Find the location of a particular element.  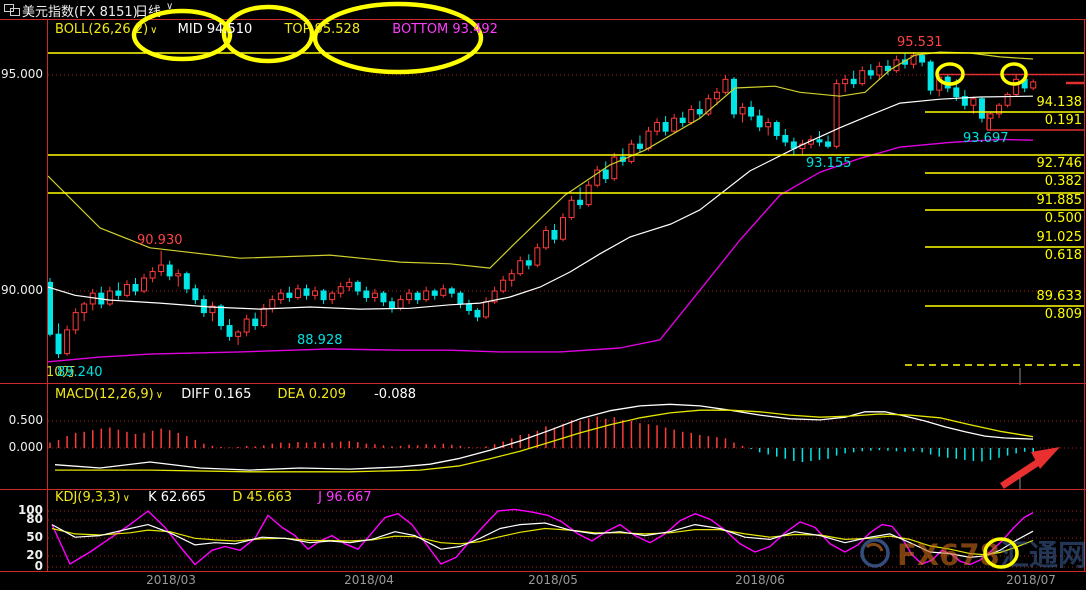

price-annotation: 93.697 is located at coordinates (986, 138).